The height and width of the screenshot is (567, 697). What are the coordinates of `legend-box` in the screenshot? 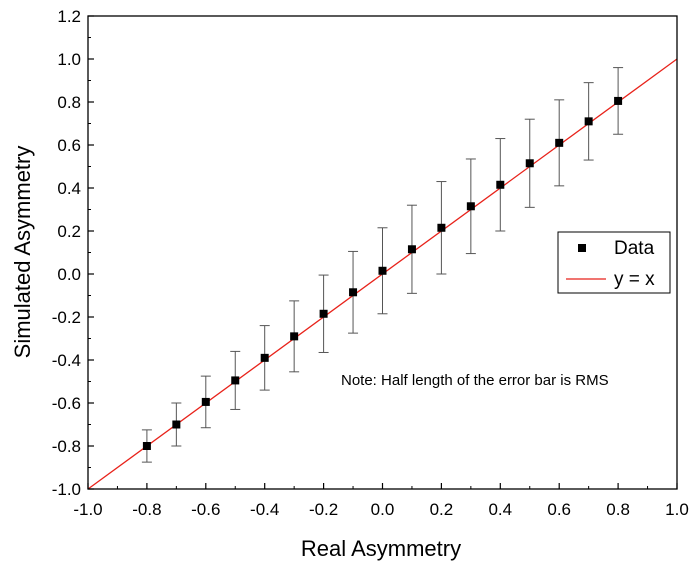 It's located at (614, 262).